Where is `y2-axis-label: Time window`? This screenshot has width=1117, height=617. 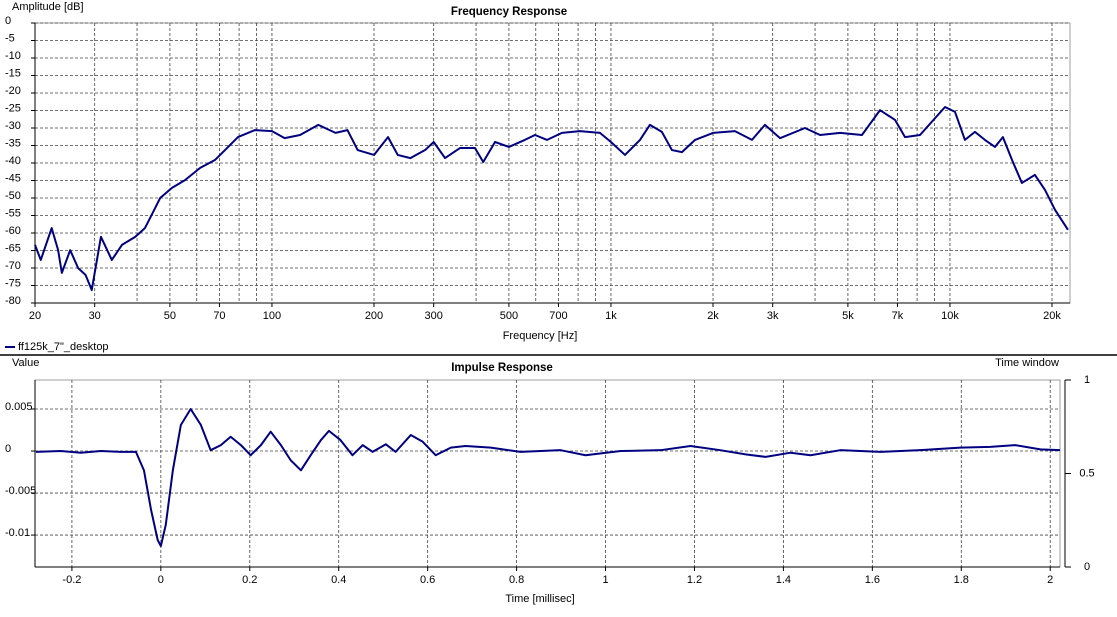 y2-axis-label: Time window is located at coordinates (1027, 363).